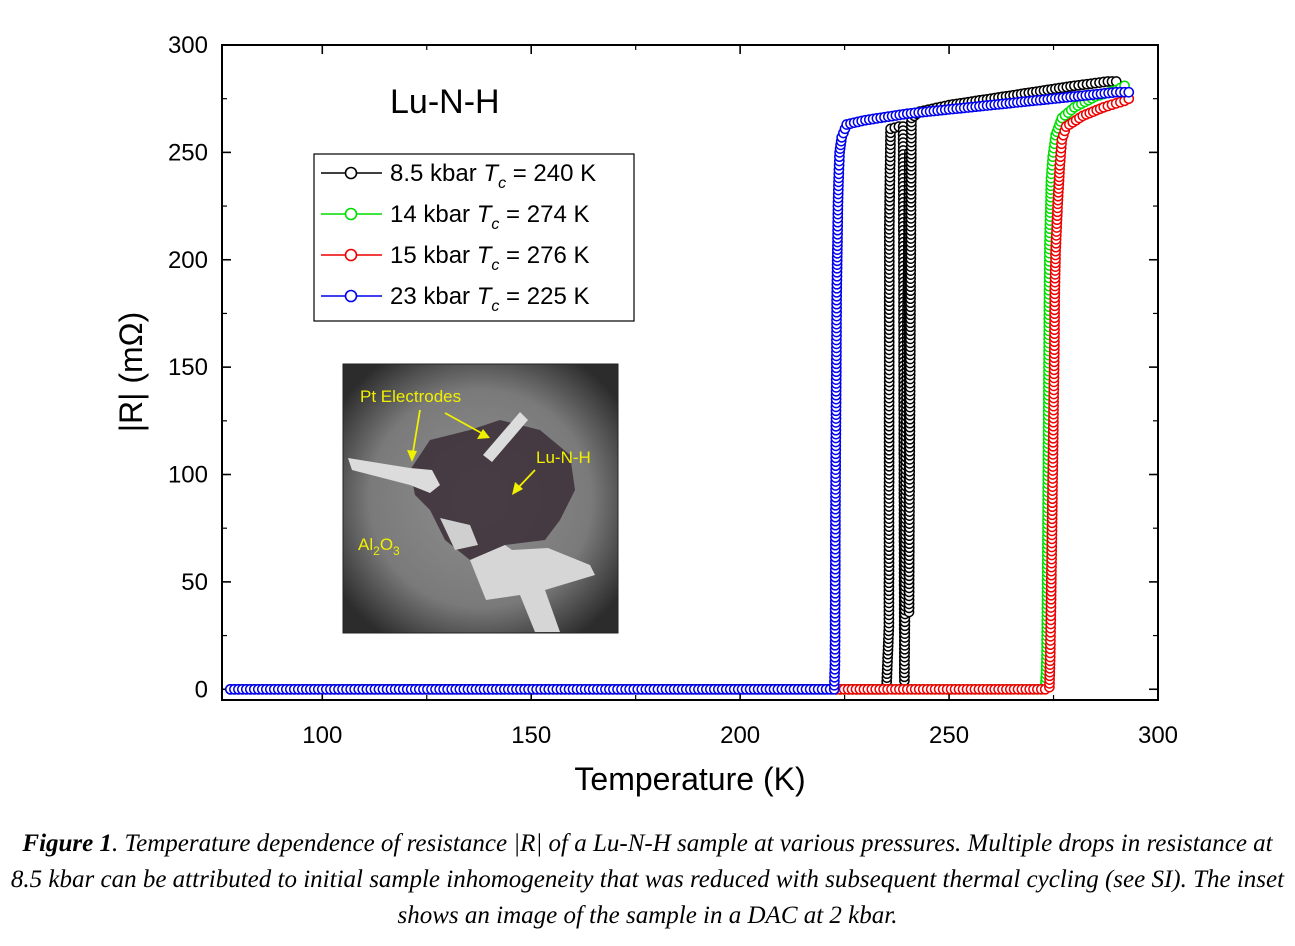 This screenshot has width=1295, height=946. I want to click on y-tick-label: 50, so click(194, 582).